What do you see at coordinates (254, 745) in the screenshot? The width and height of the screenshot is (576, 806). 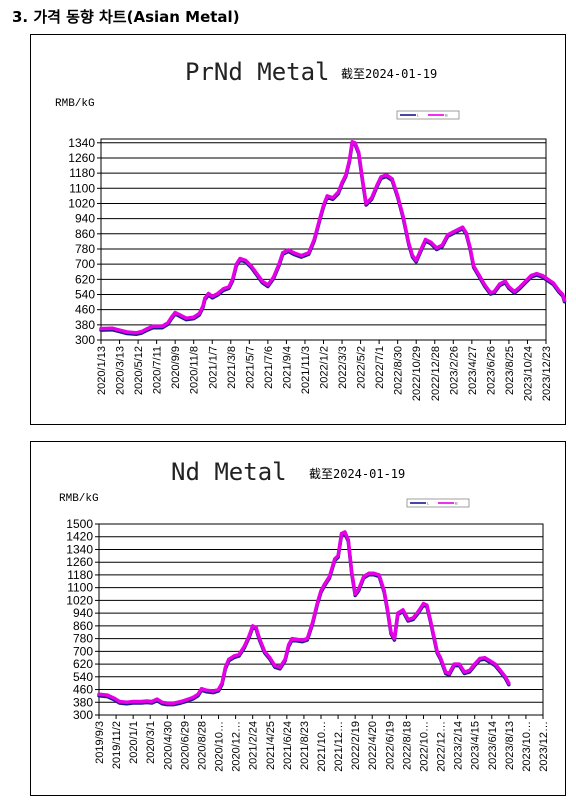 I see `x-tick-label: 2021/2/24` at bounding box center [254, 745].